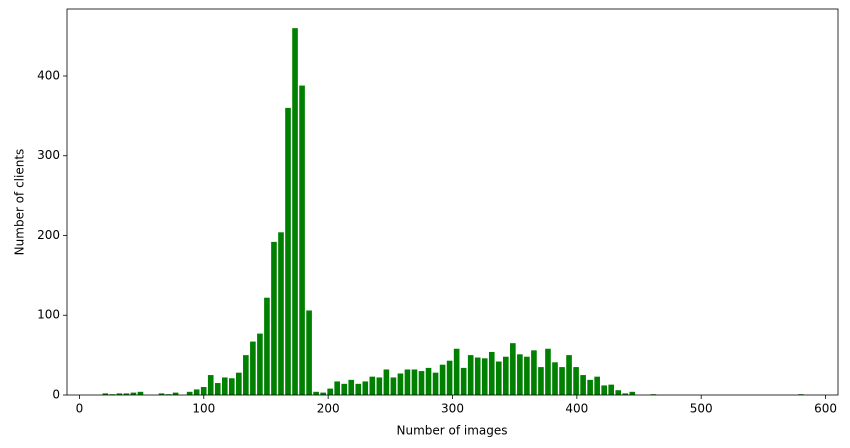 The width and height of the screenshot is (850, 448). I want to click on y-tick-label: 300, so click(48, 155).